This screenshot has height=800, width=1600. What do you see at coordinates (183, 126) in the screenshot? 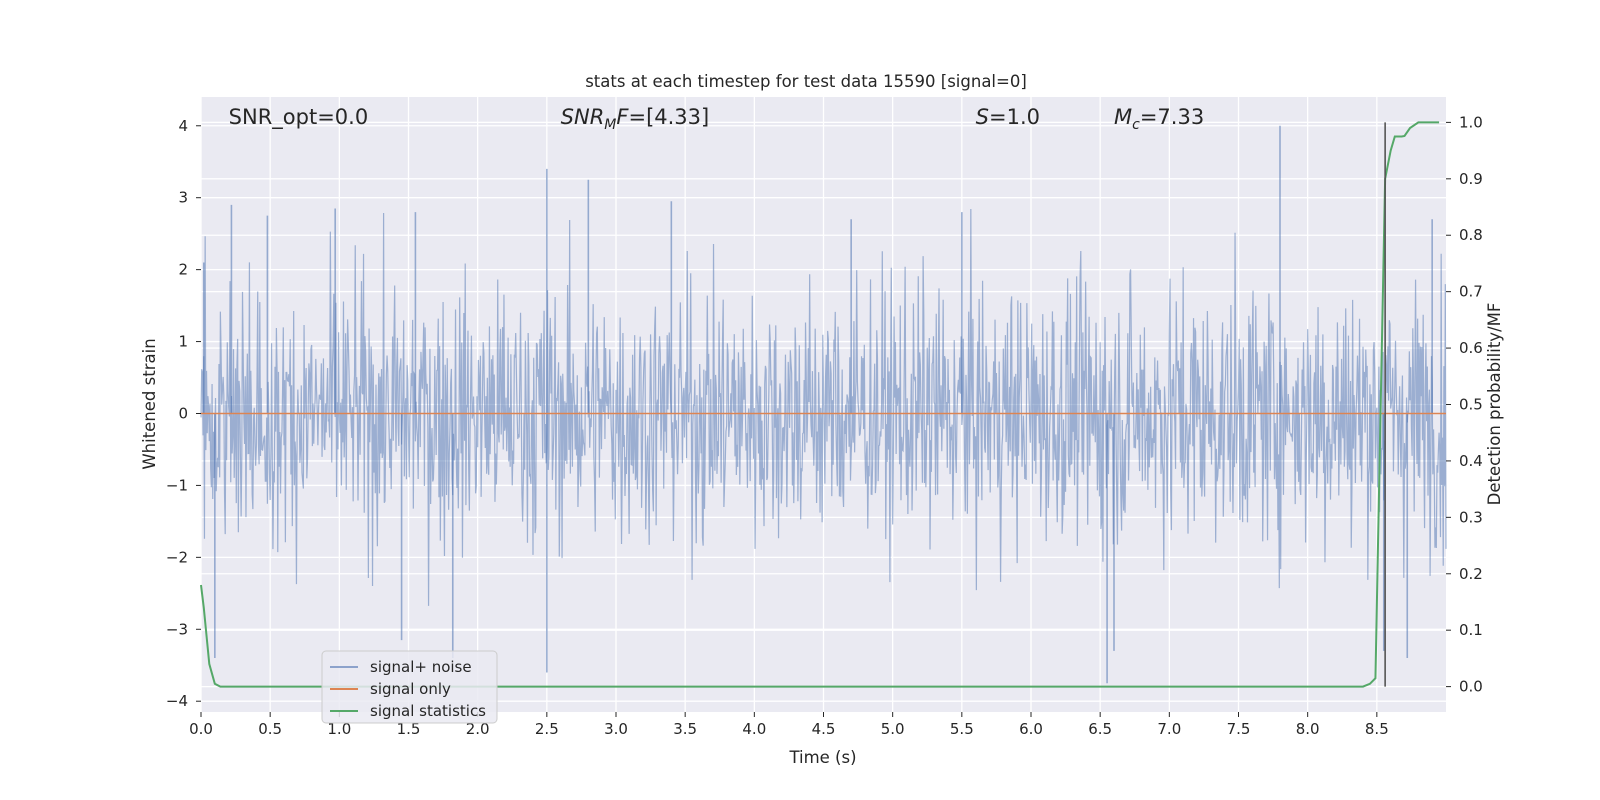
I see `y-tick-label: 4` at bounding box center [183, 126].